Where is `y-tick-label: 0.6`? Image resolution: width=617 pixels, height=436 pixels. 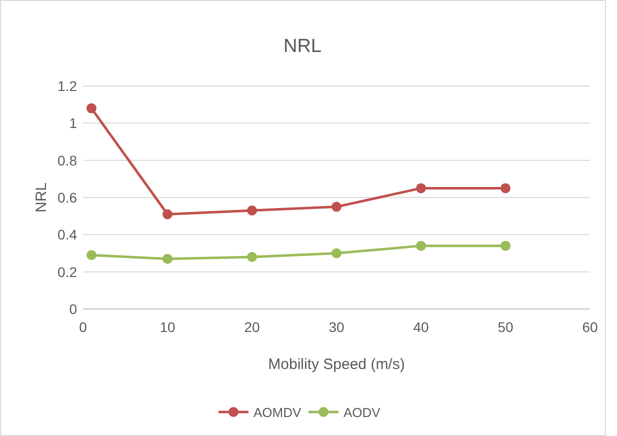 y-tick-label: 0.6 is located at coordinates (68, 198).